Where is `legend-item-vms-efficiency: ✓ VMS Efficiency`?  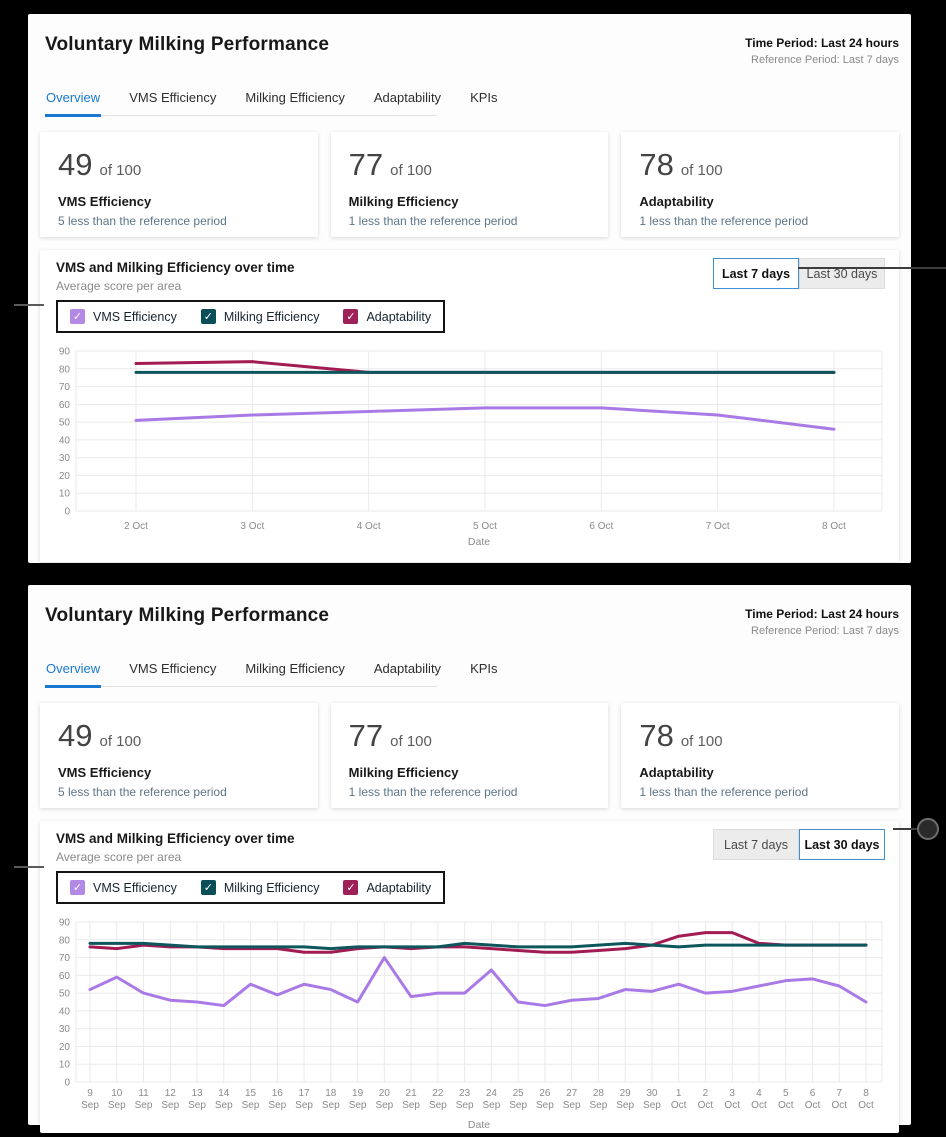
legend-item-vms-efficiency: ✓ VMS Efficiency is located at coordinates (123, 316).